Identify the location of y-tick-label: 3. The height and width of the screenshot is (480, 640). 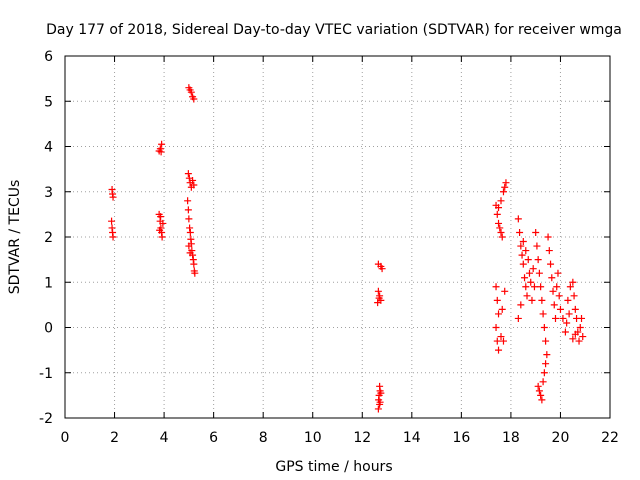
(48, 193).